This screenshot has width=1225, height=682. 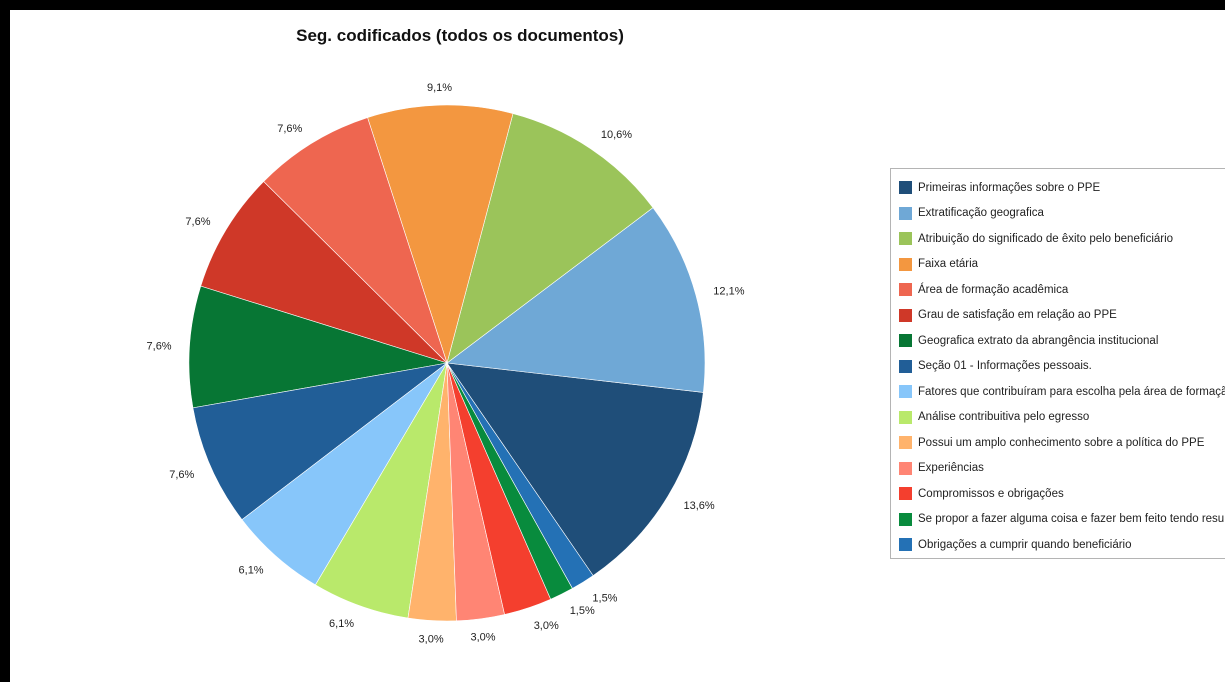 I want to click on legend-item: Primeiras informações sobre o PPE, so click(x=1062, y=188).